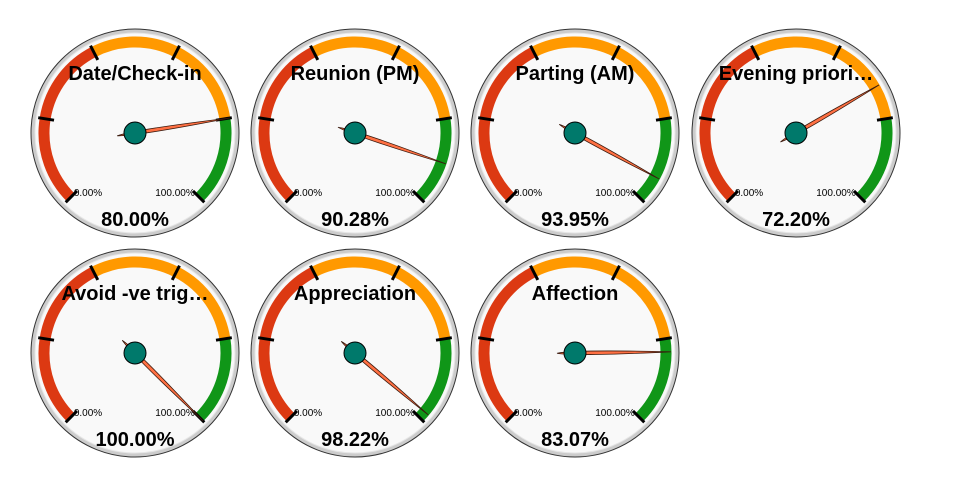 This screenshot has height=493, width=980. Describe the element at coordinates (135, 220) in the screenshot. I see `gauge-value-label: 80.00%` at that location.